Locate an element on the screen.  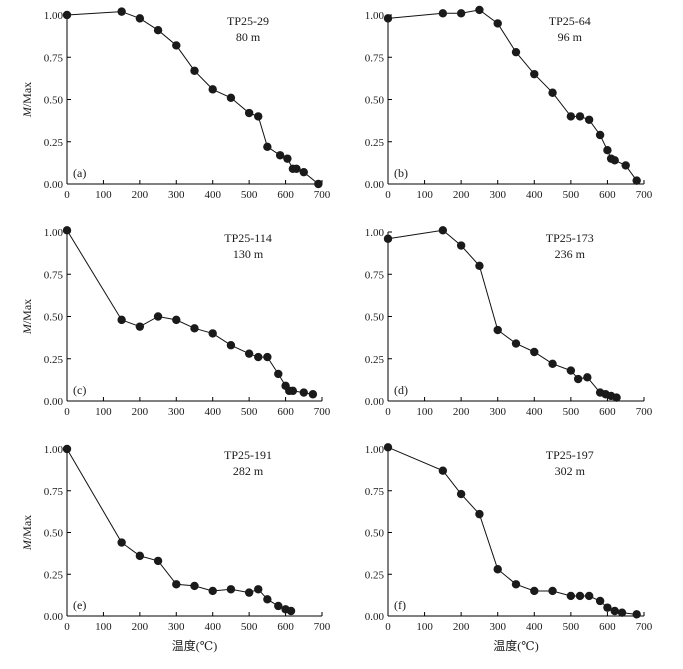
x-tick-label: 0 is located at coordinates (388, 195).